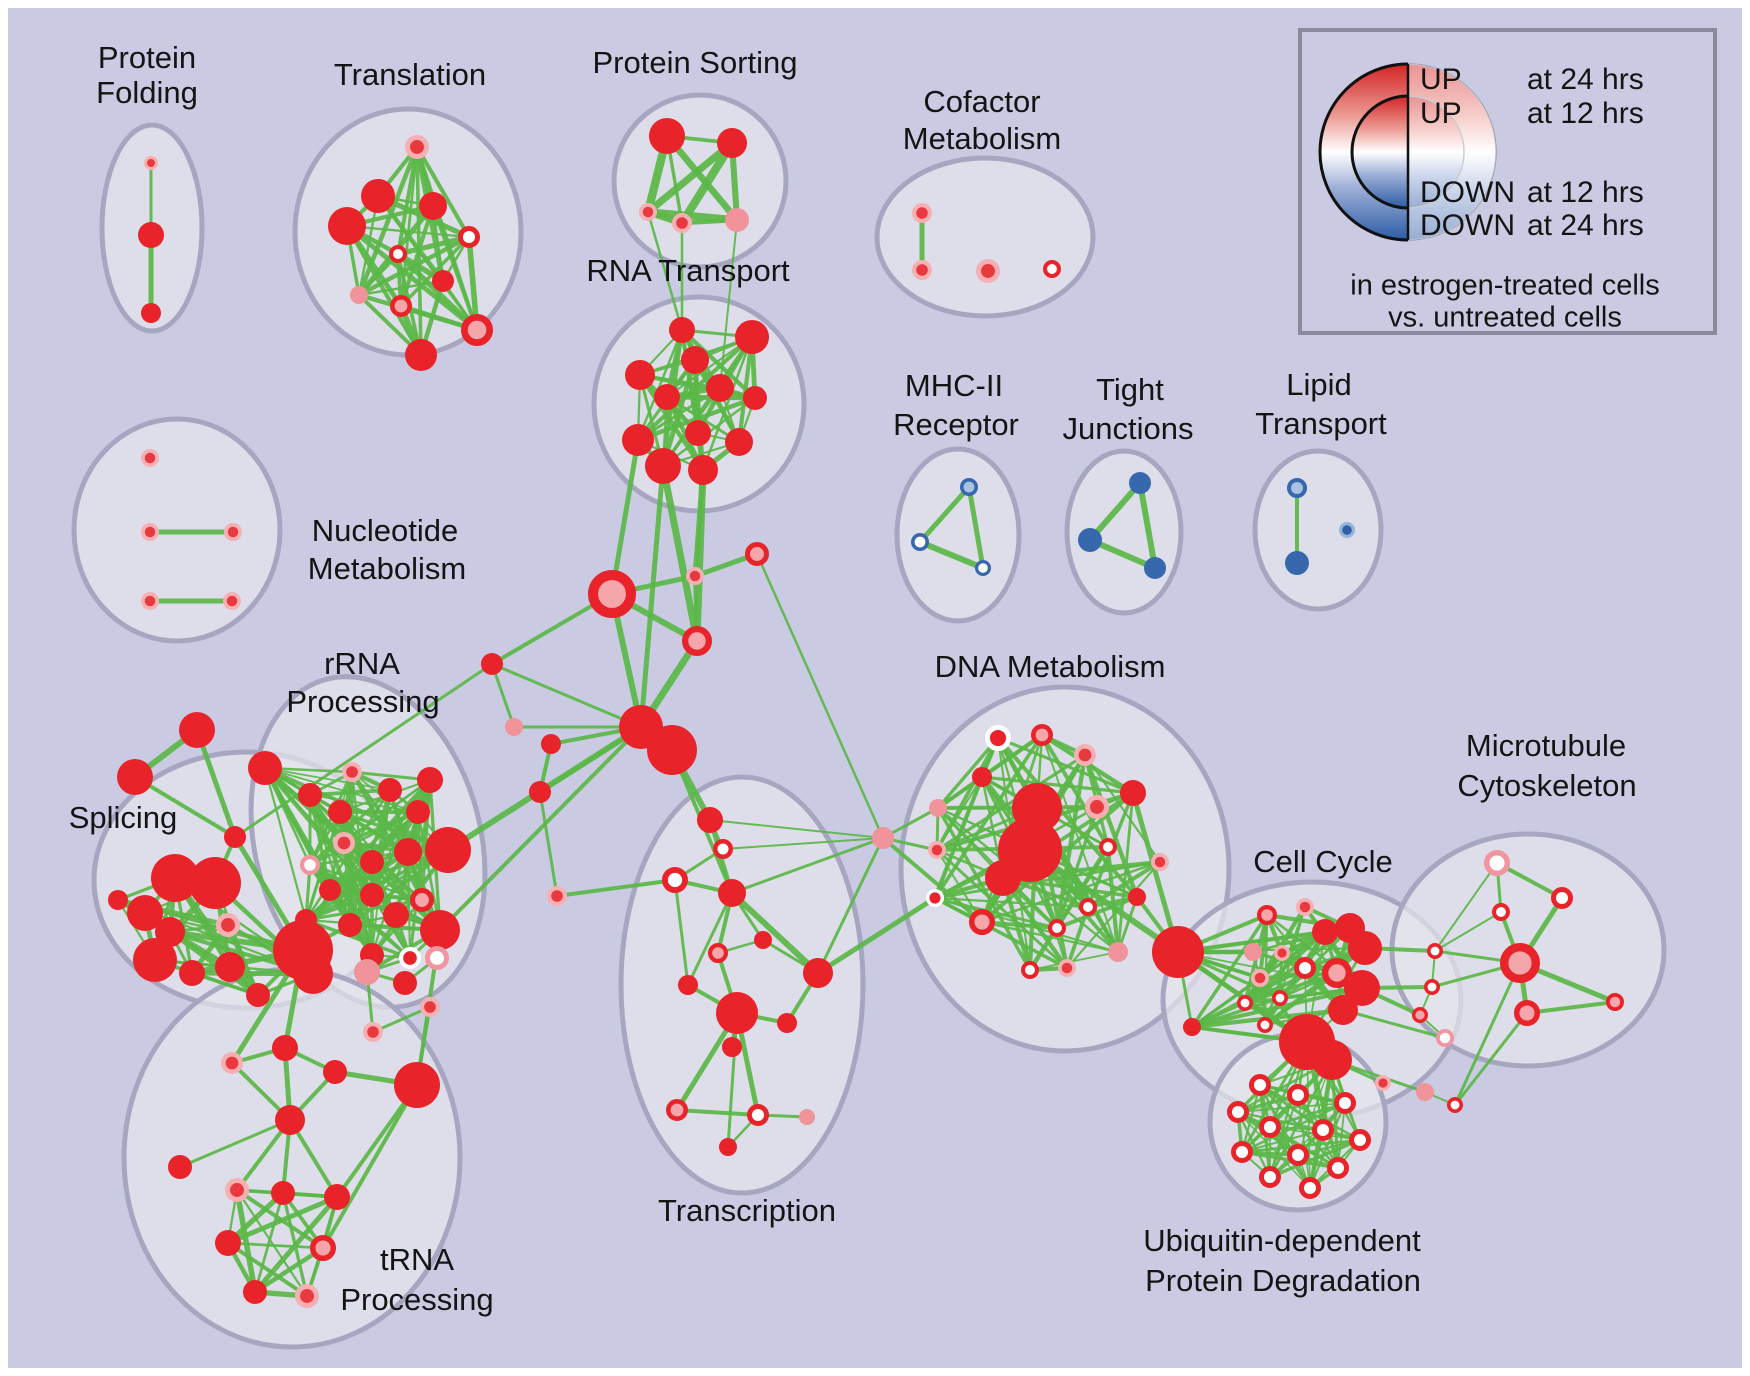 The width and height of the screenshot is (1750, 1376). I want to click on node-tc2, so click(285, 1048).